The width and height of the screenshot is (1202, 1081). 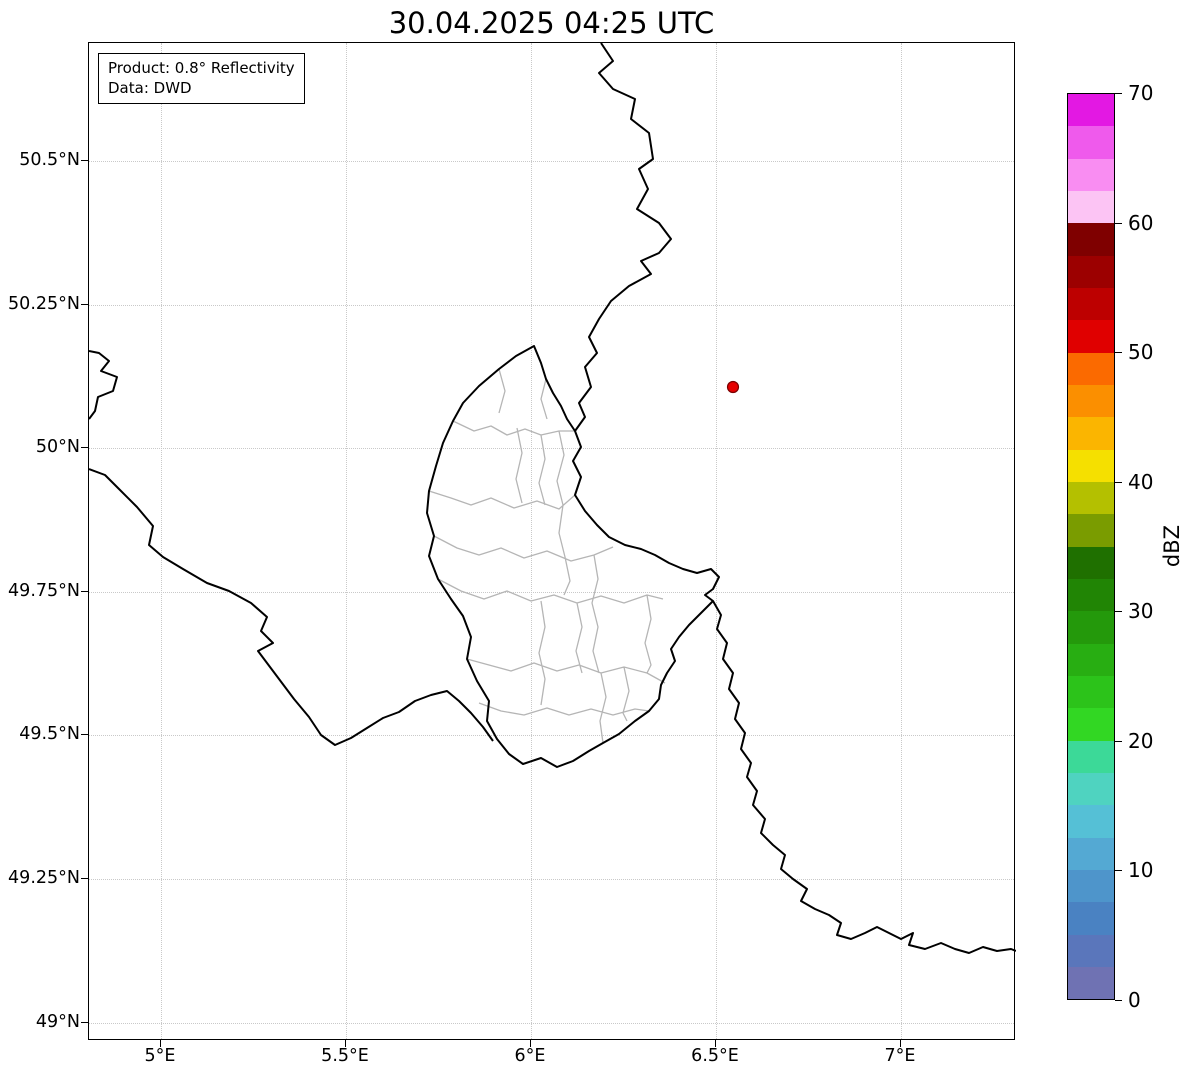 I want to click on x-tick-label: 7°E, so click(x=900, y=1056).